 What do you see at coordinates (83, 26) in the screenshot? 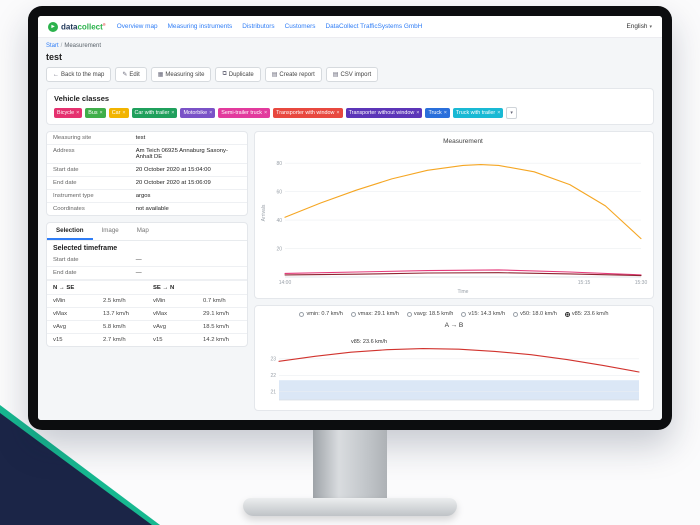
I see `logo-text: datacollect®` at bounding box center [83, 26].